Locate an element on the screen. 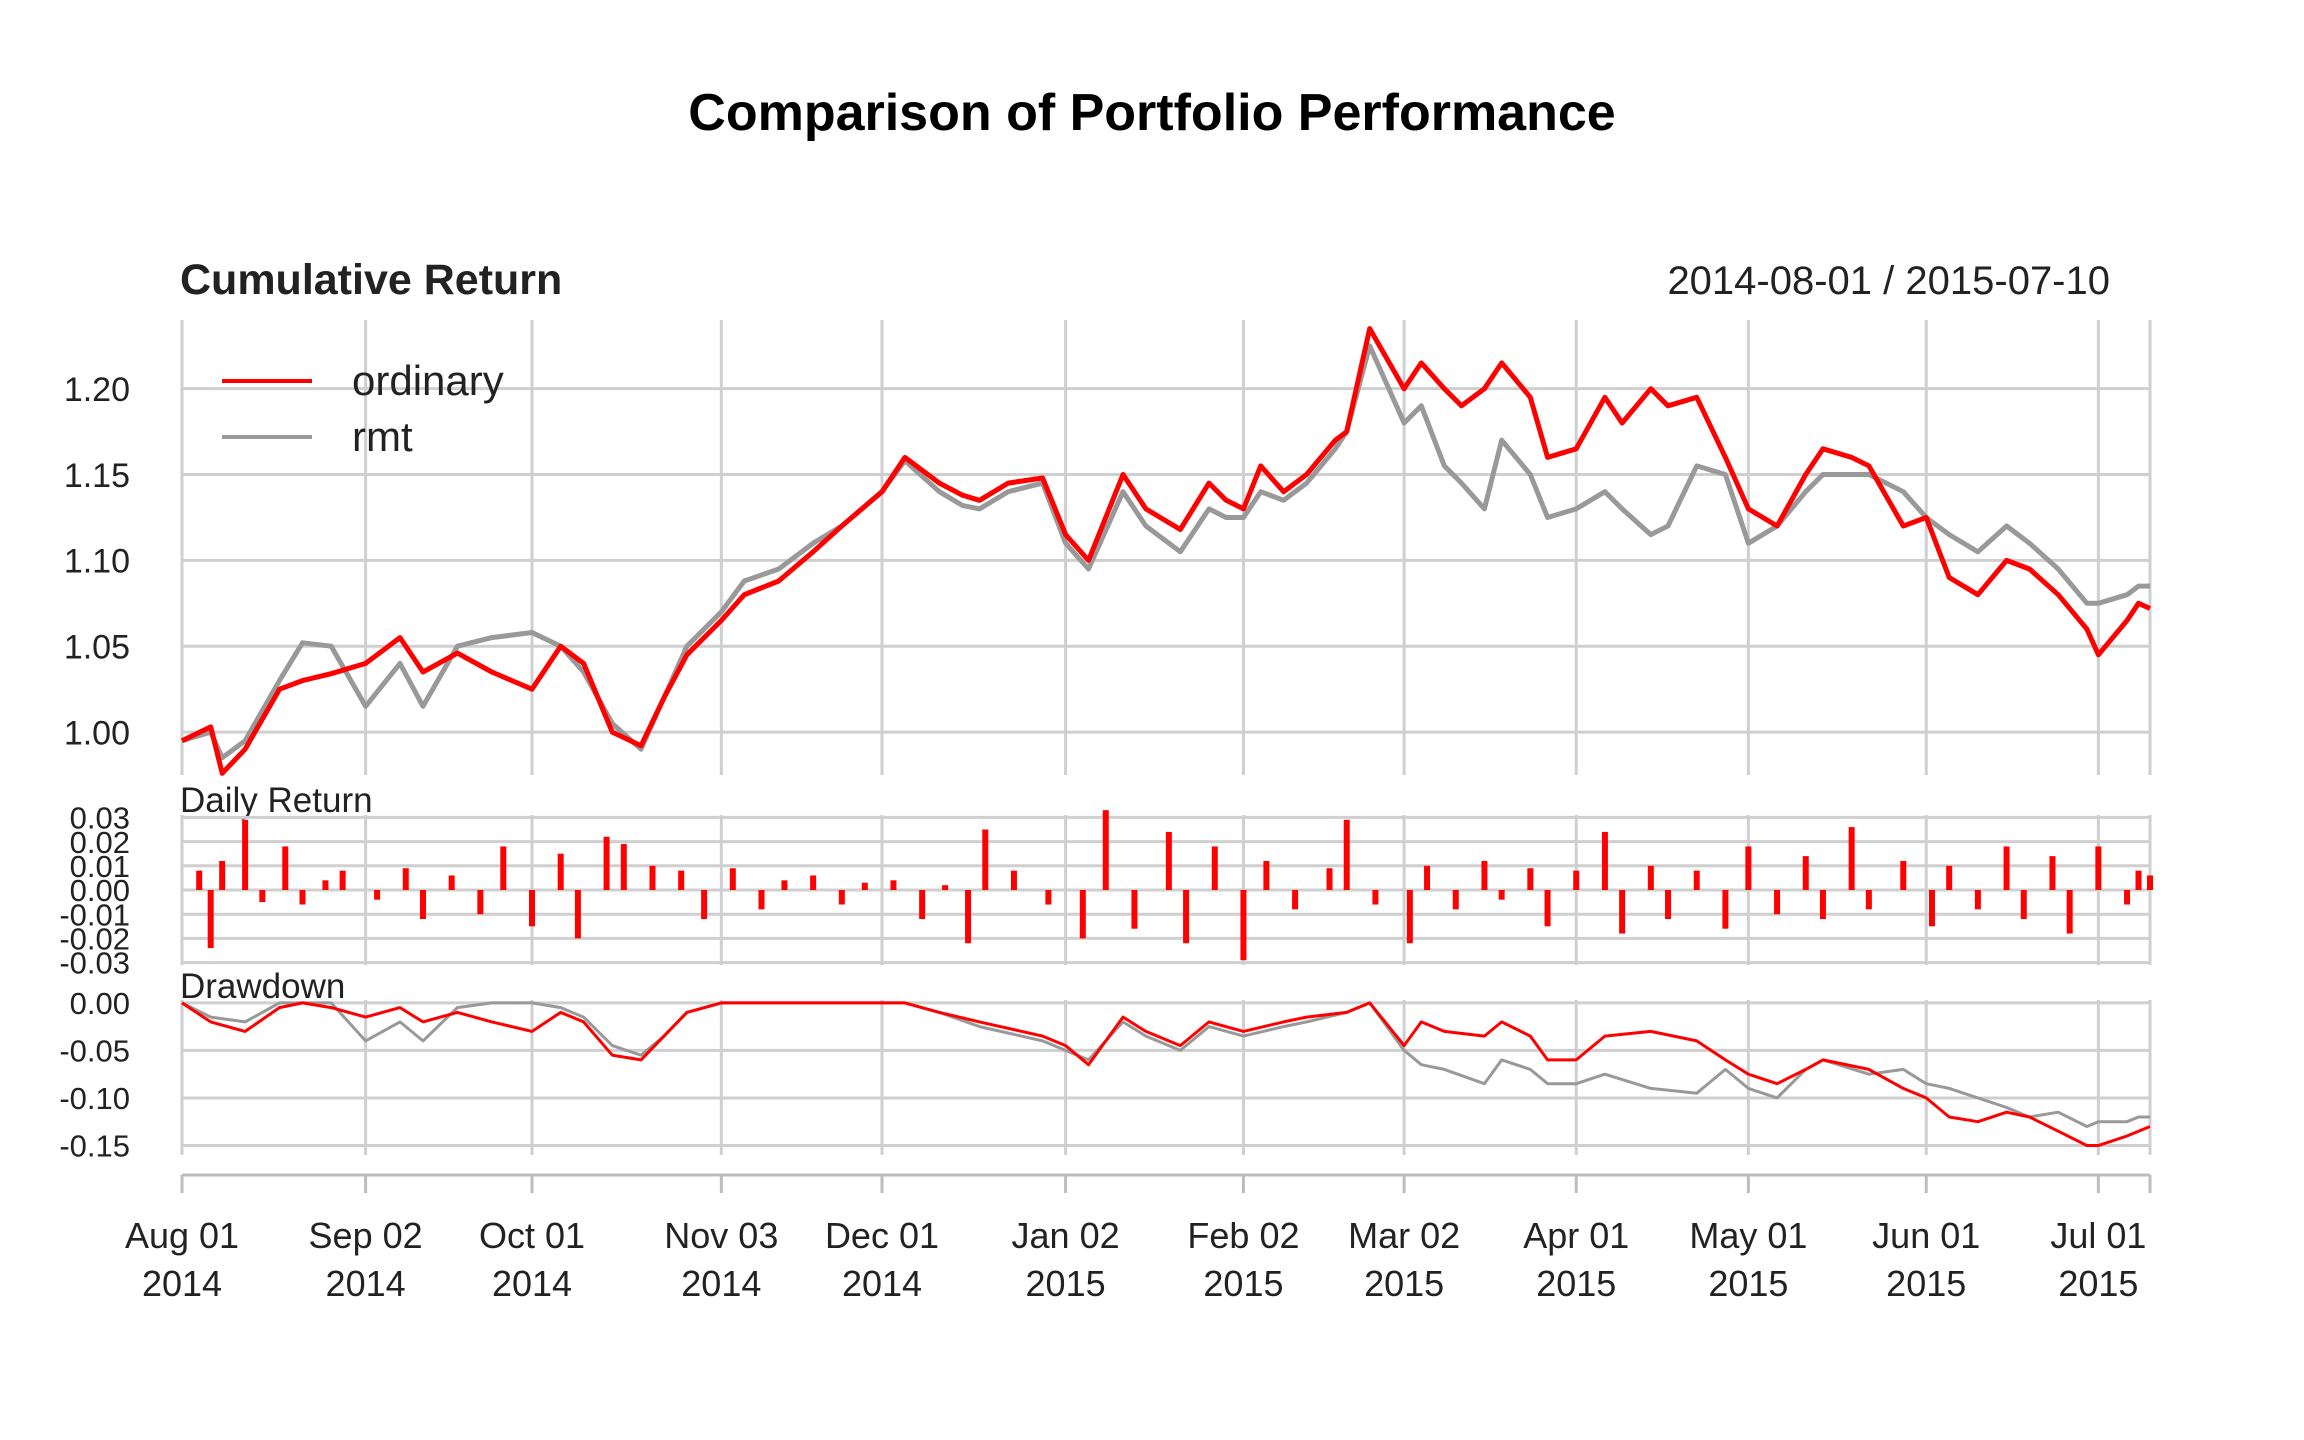  x-tick-year-11: 2015 is located at coordinates (2098, 1283).